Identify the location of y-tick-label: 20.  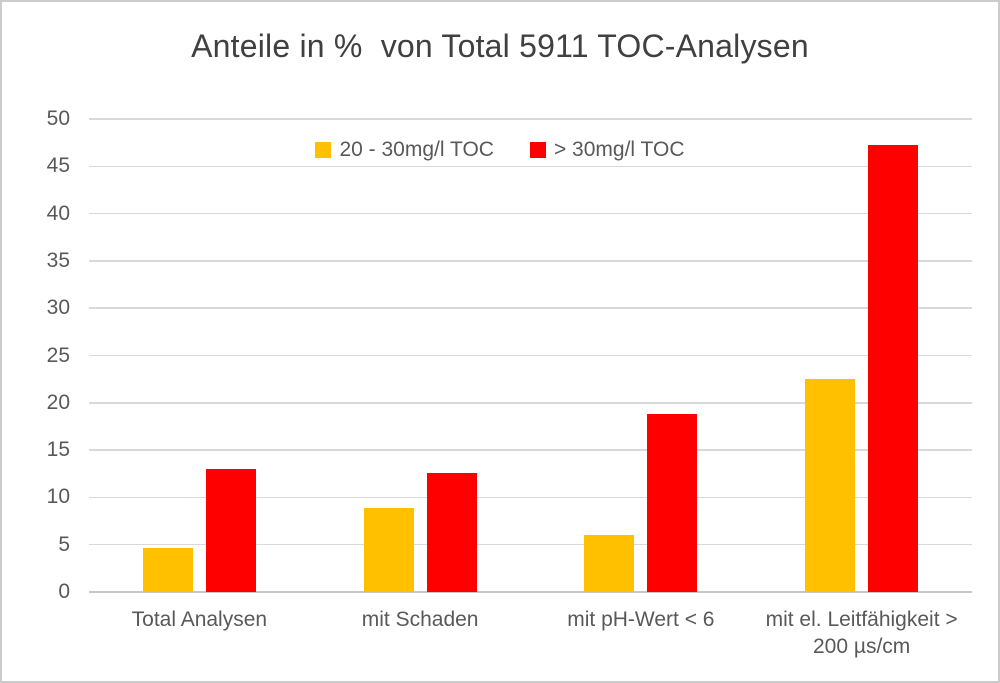
(58, 402).